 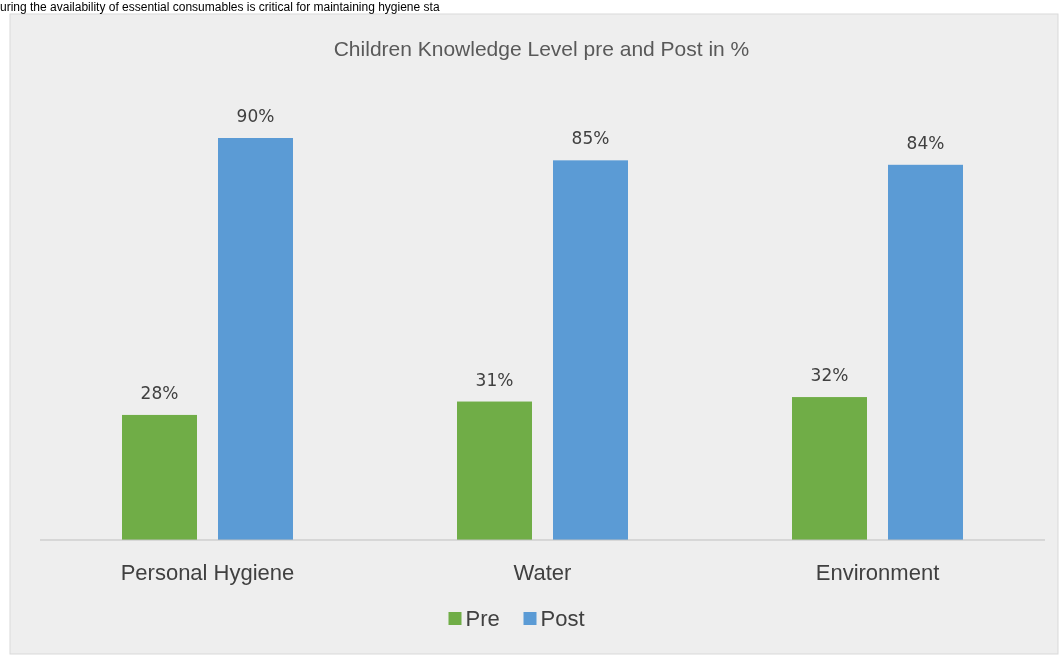 I want to click on data-label: 28%, so click(x=159, y=392).